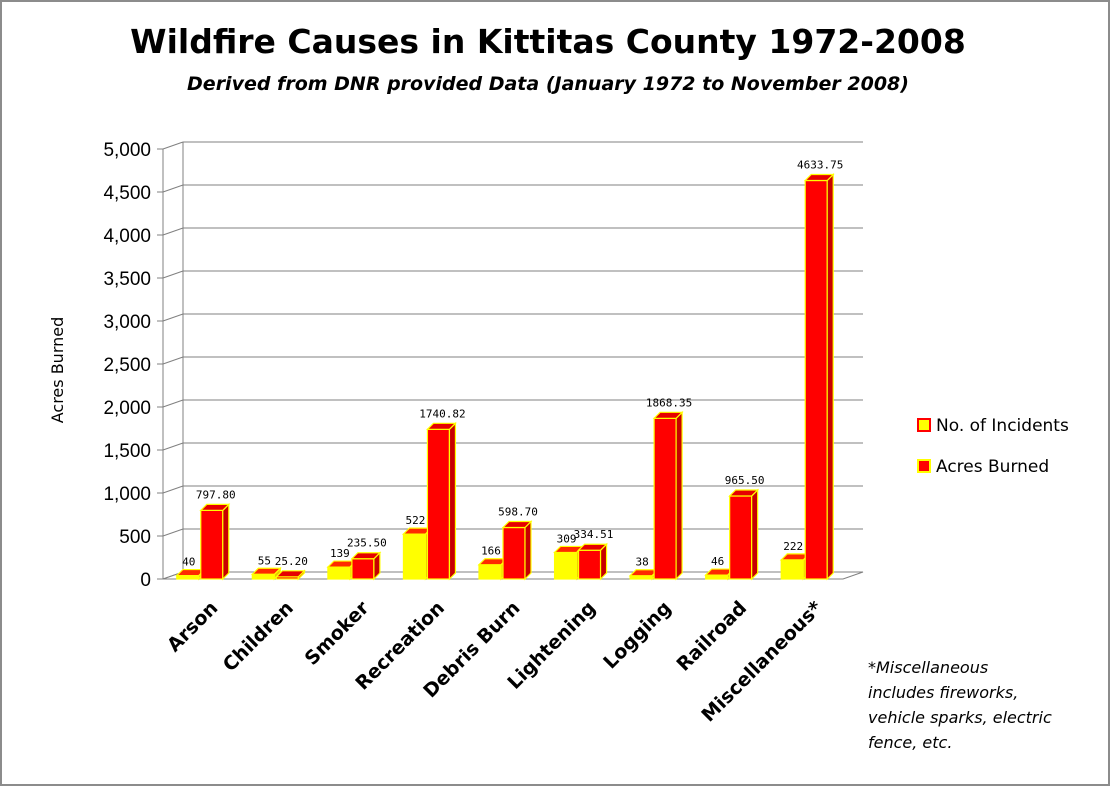 Image resolution: width=1110 pixels, height=786 pixels. Describe the element at coordinates (641, 562) in the screenshot. I see `data-label-incidents: 38` at that location.